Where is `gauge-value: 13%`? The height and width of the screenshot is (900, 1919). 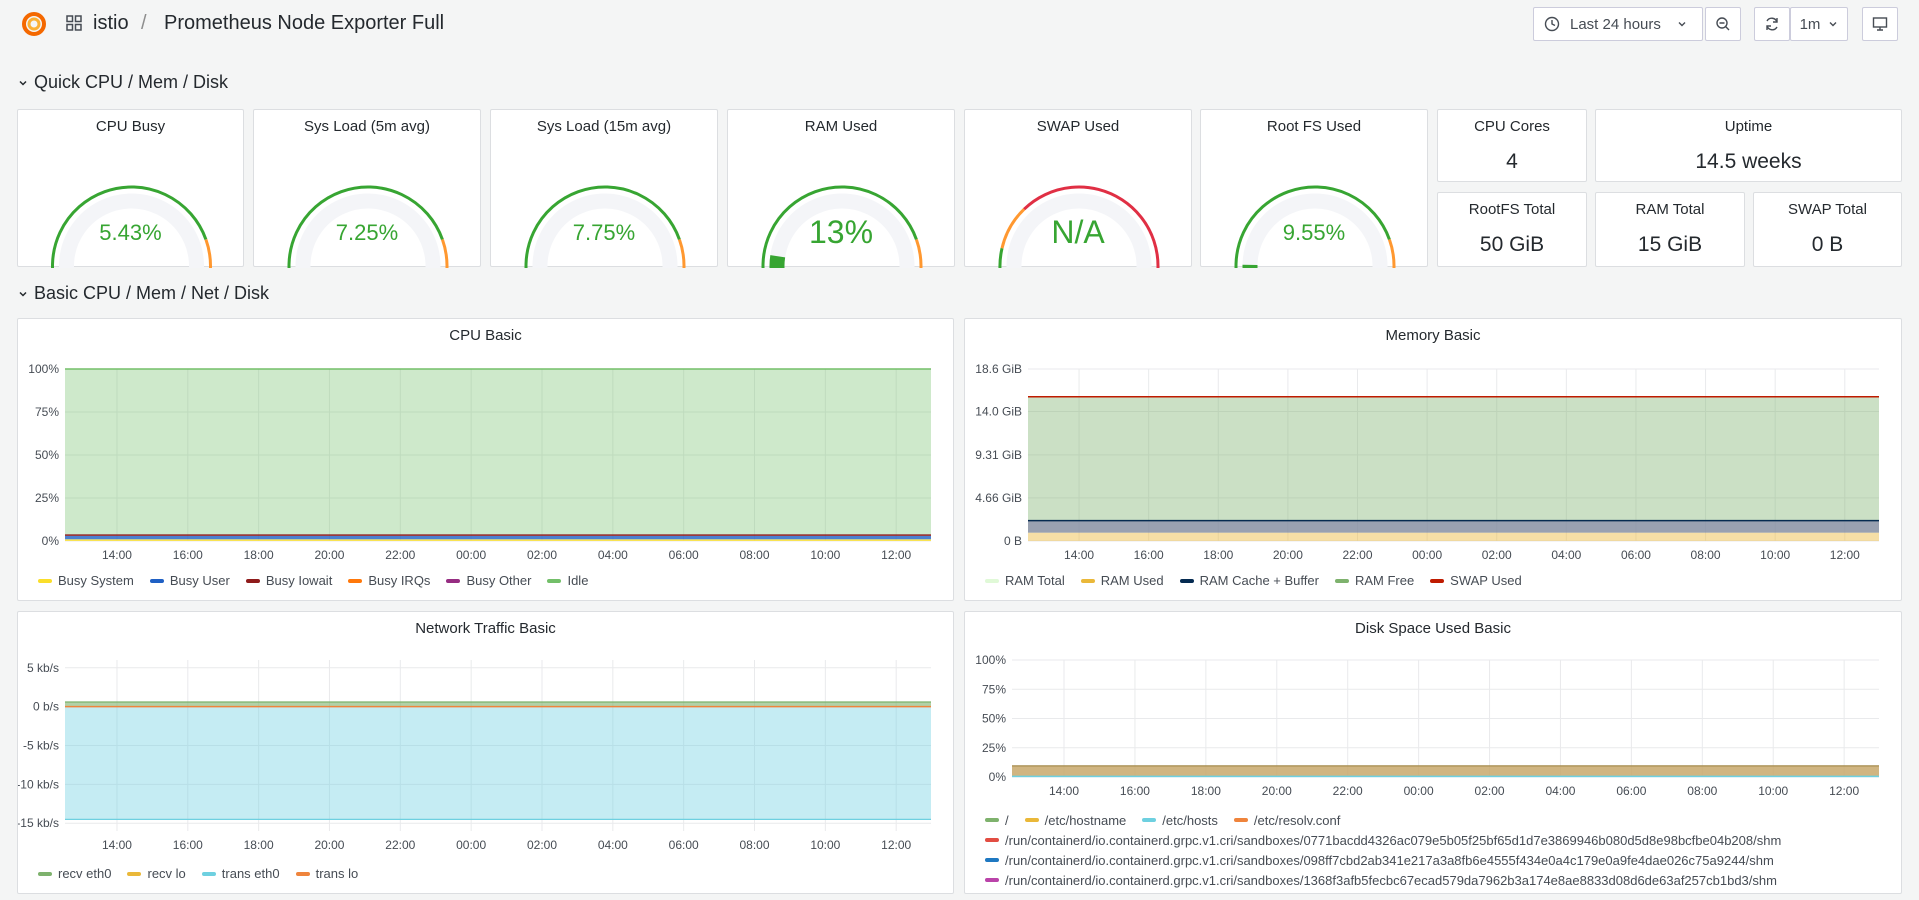 gauge-value: 13% is located at coordinates (841, 232).